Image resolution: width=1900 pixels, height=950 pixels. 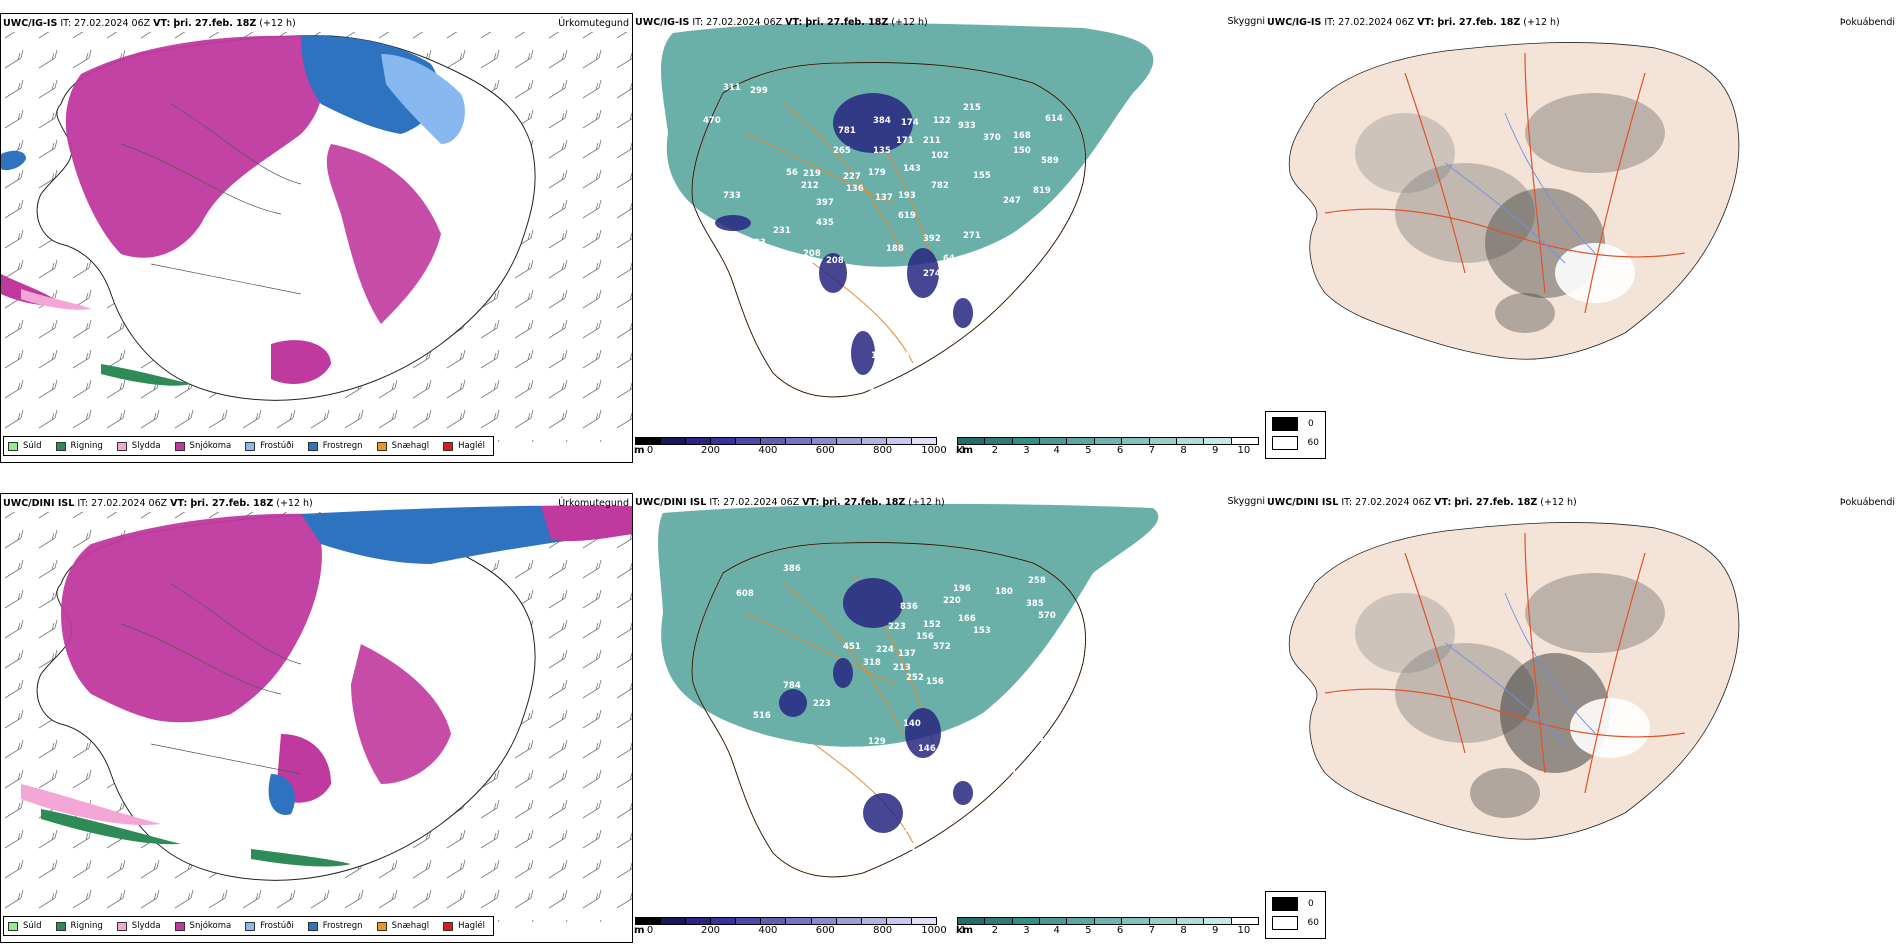 I want to click on precip-legend-item: Slydda, so click(x=138, y=446).